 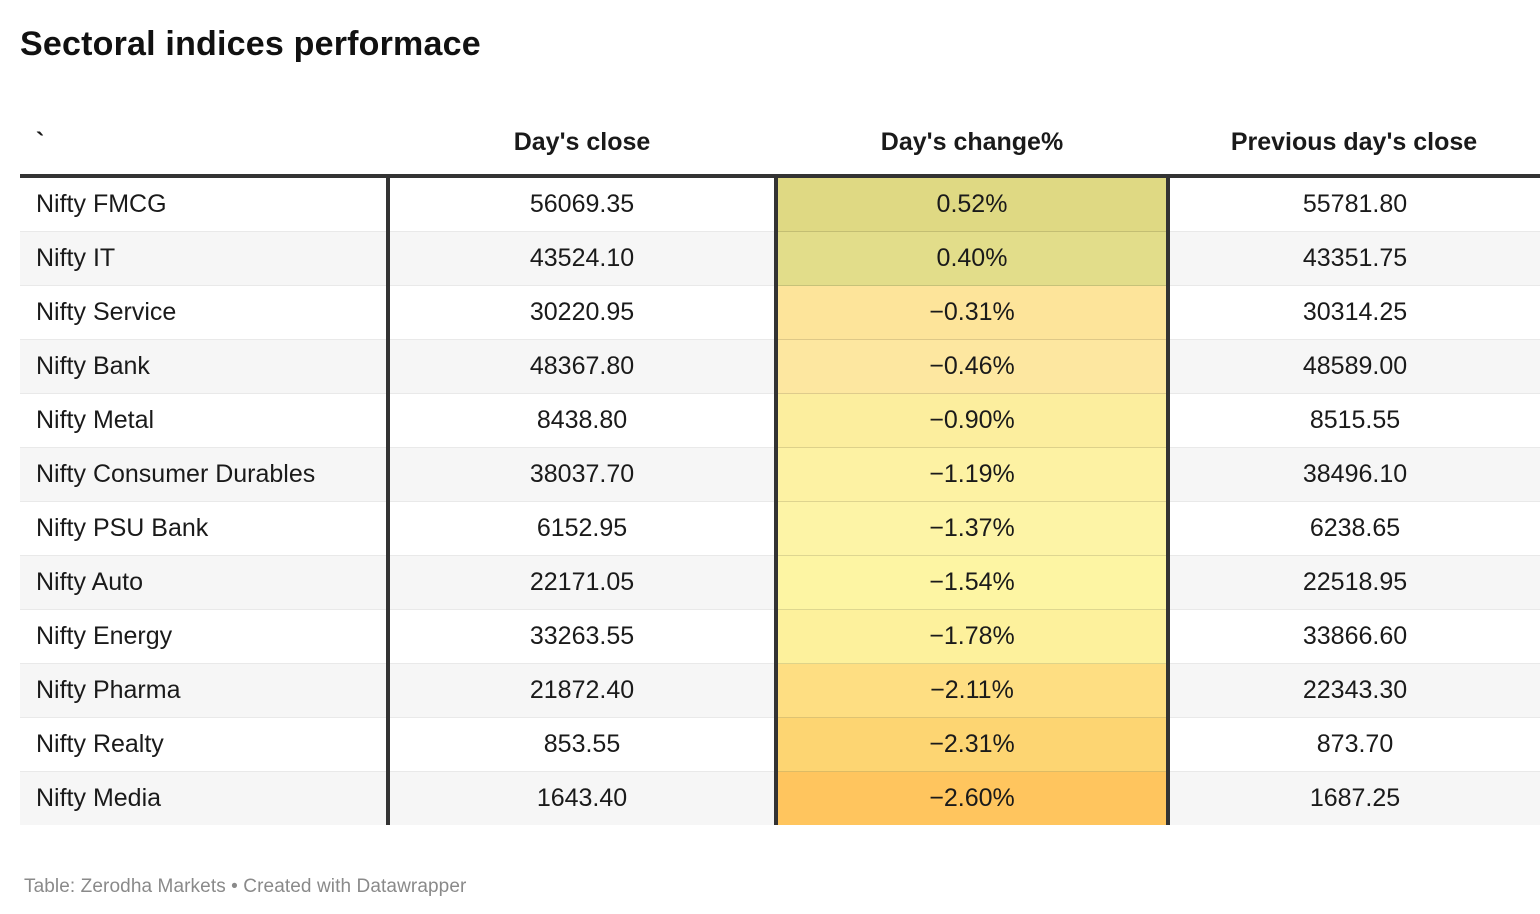 What do you see at coordinates (971, 636) in the screenshot?
I see `days-change-cell: −1.78%` at bounding box center [971, 636].